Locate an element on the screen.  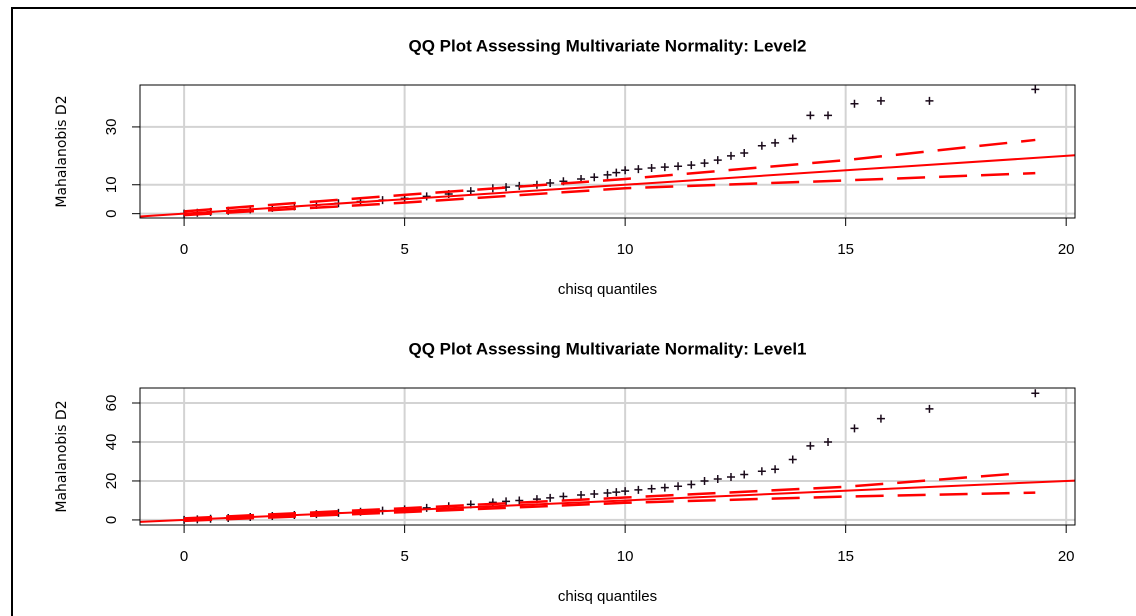
y-tick-label: 40 is located at coordinates (111, 442).